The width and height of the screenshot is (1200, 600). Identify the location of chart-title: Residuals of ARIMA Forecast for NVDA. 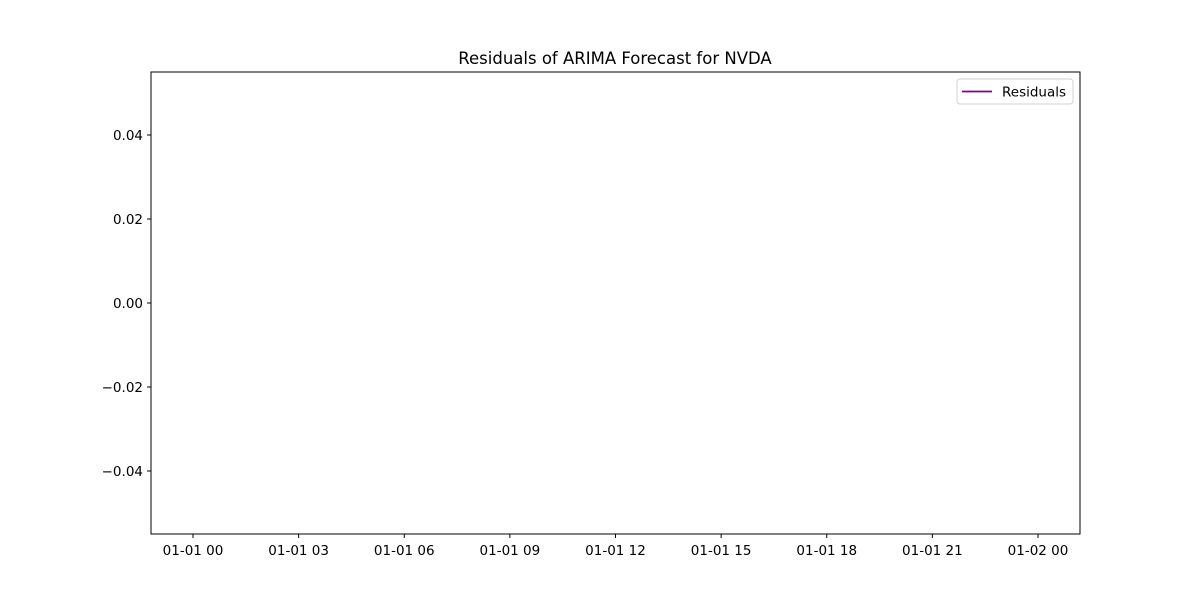
(615, 58).